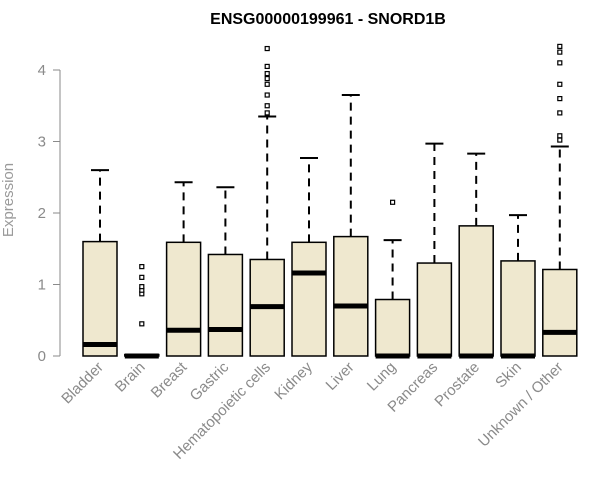  I want to click on x-tick-label: Kidney, so click(293, 380).